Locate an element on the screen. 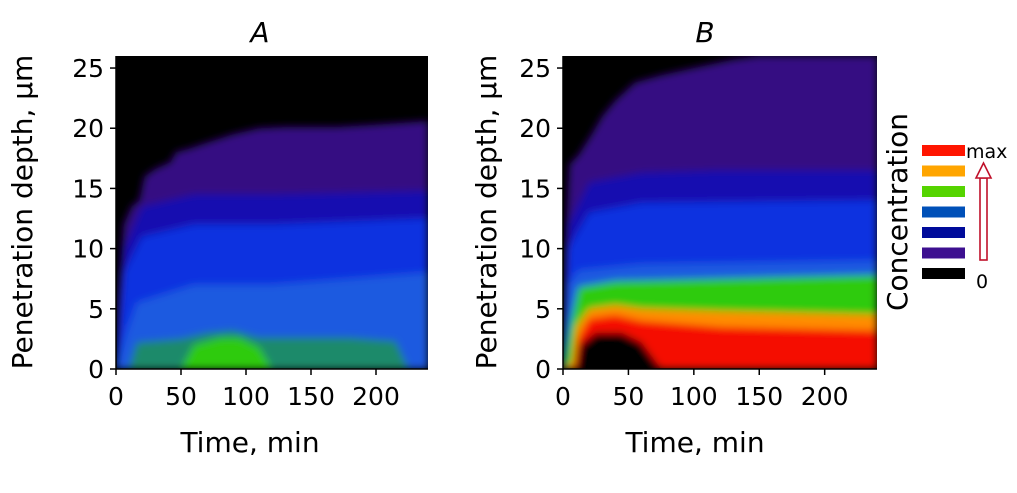  panel-b-y-tick-label: 25 is located at coordinates (535, 68).